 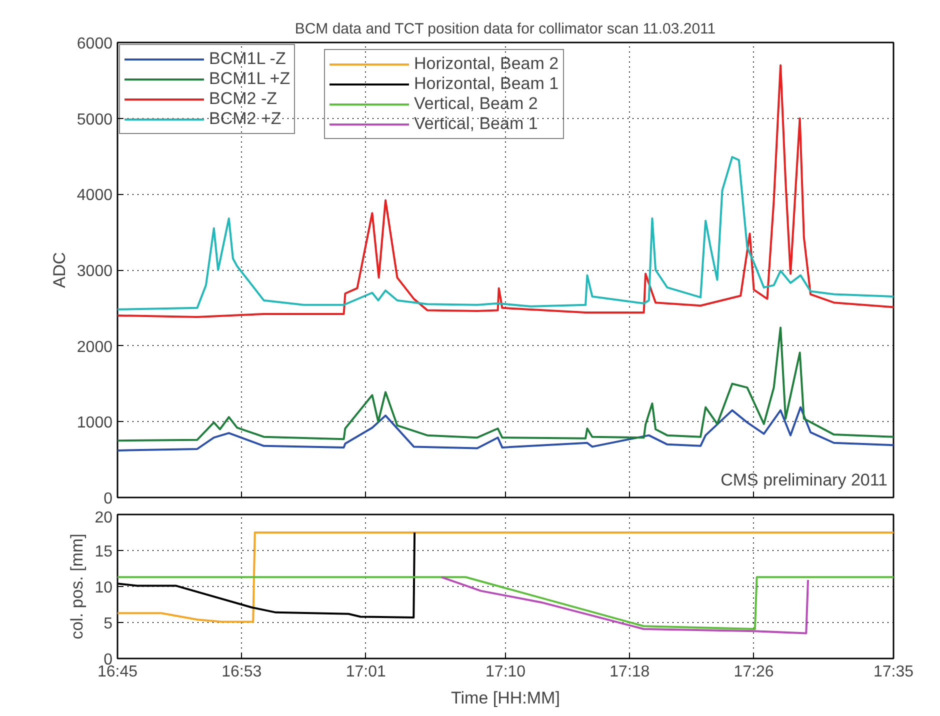 What do you see at coordinates (486, 64) in the screenshot?
I see `legend-label: Horizontal, Beam 2` at bounding box center [486, 64].